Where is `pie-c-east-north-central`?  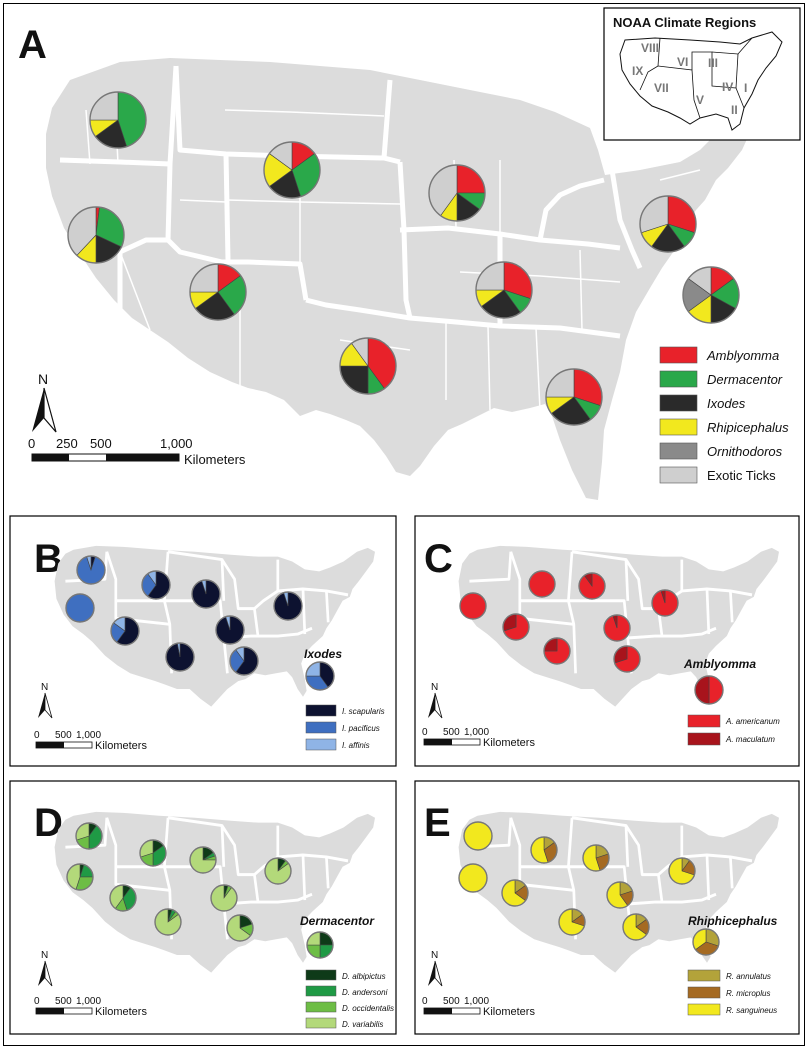 pie-c-east-north-central is located at coordinates (617, 628).